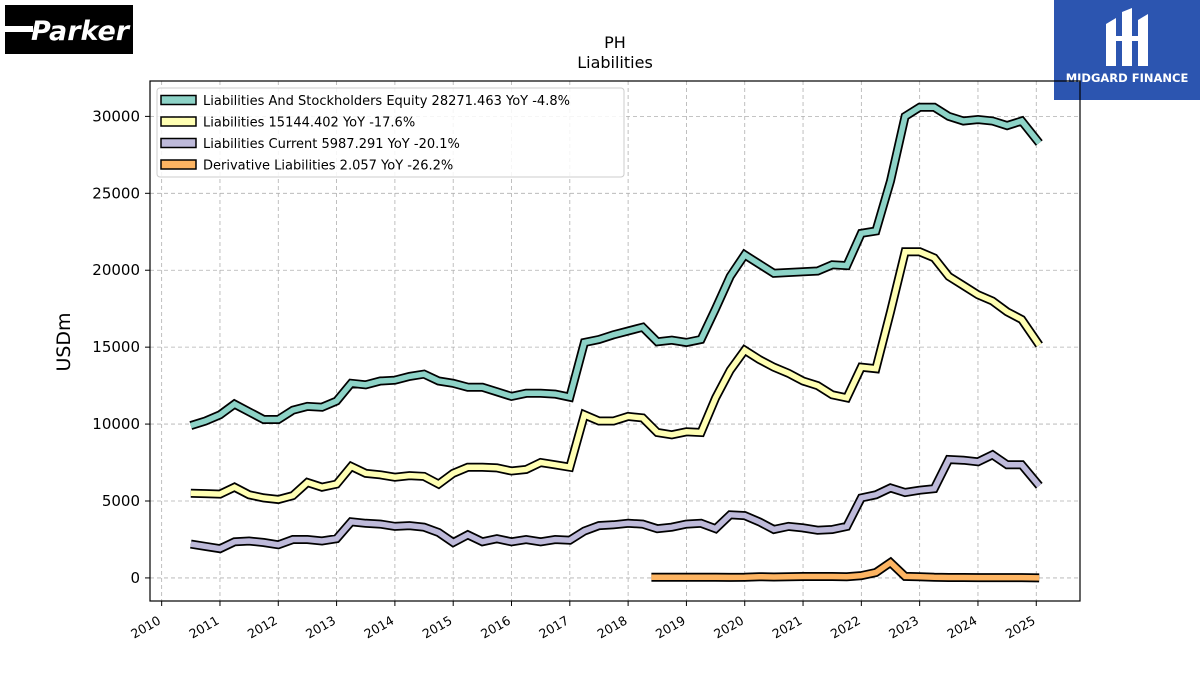 This screenshot has height=675, width=1200. I want to click on x-tick-label: 2019, so click(670, 627).